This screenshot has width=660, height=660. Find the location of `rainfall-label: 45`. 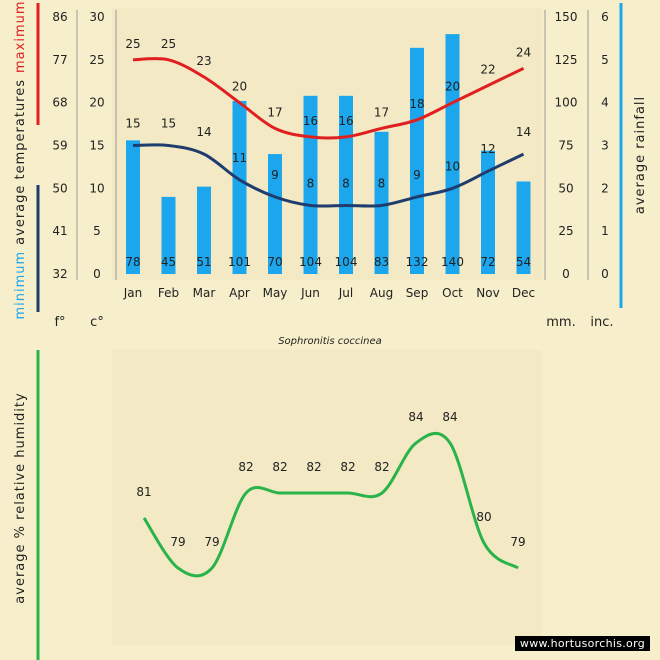

rainfall-label: 45 is located at coordinates (168, 262).